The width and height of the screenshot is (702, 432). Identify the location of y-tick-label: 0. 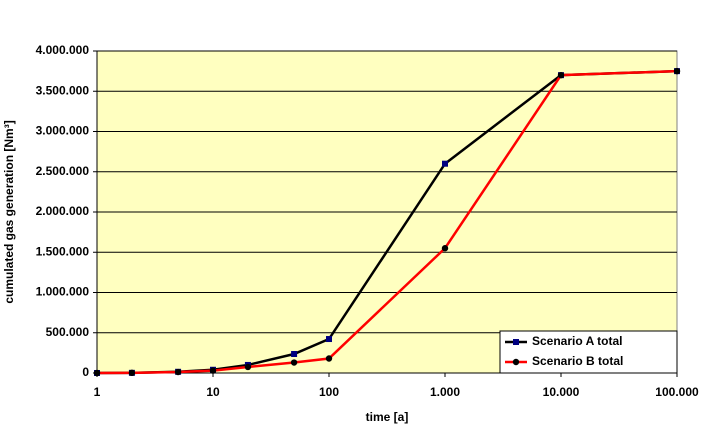
(85, 372).